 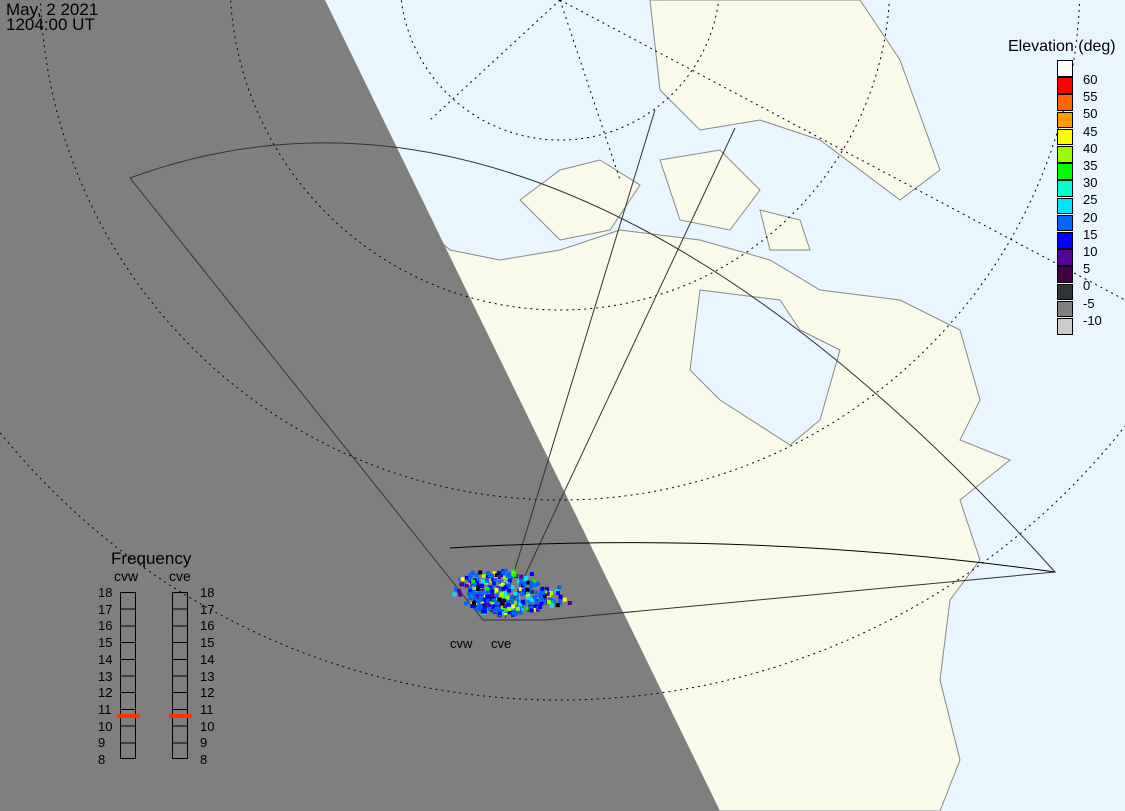 What do you see at coordinates (765, 367) in the screenshot?
I see `hudson-bay` at bounding box center [765, 367].